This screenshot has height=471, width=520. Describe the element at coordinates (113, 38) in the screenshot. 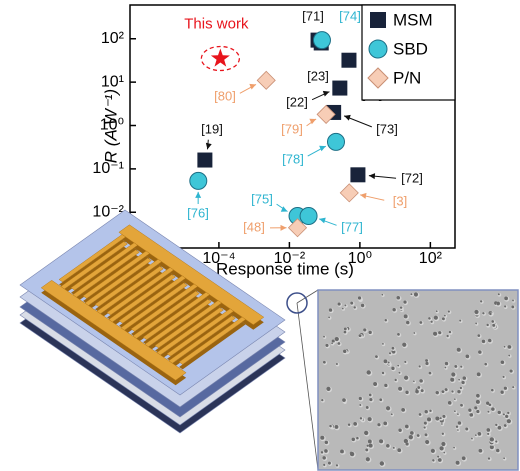

I see `y-tick-label: 10²` at that location.